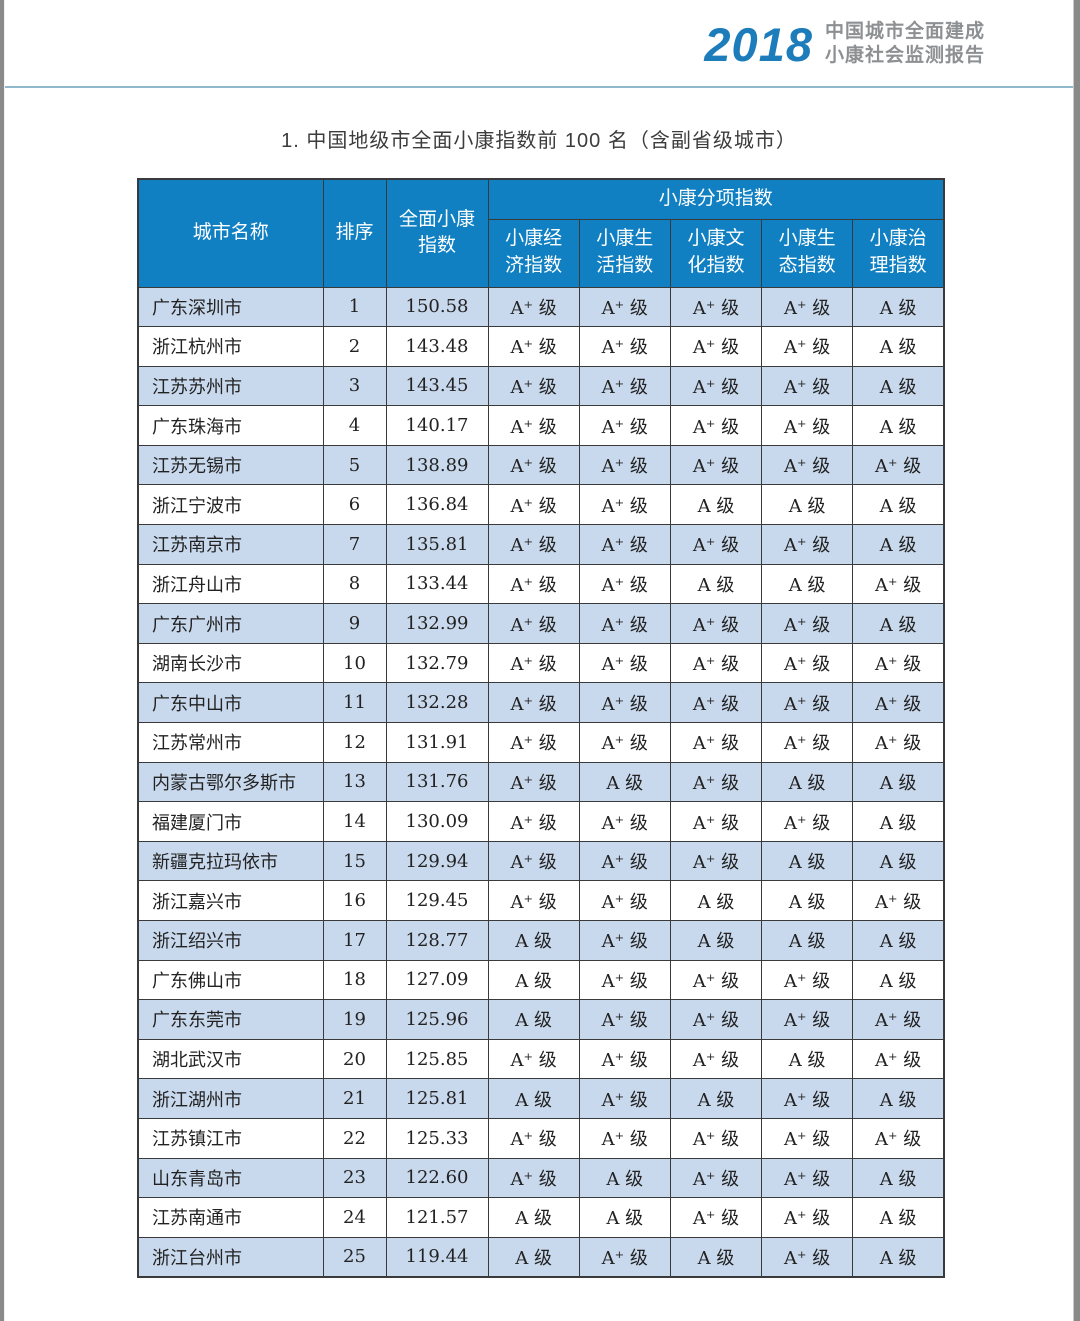 This screenshot has height=1321, width=1080. I want to click on cell-city: 浙江宁波市, so click(230, 505).